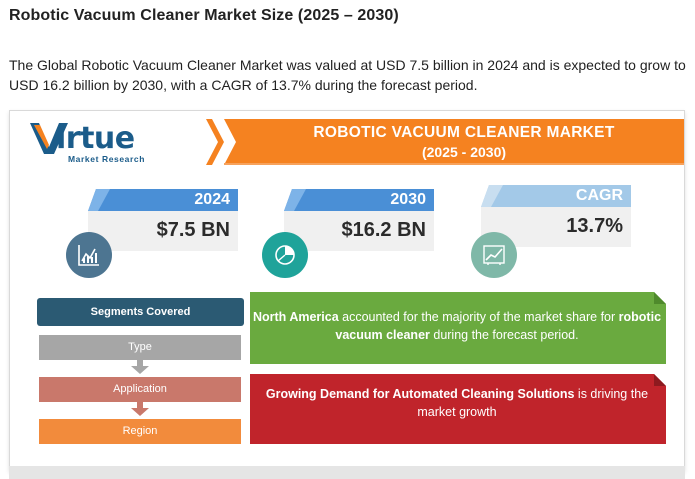 Image resolution: width=695 pixels, height=479 pixels. Describe the element at coordinates (504, 335) in the screenshot. I see `fact-text-tail: during the forecast period.` at that location.